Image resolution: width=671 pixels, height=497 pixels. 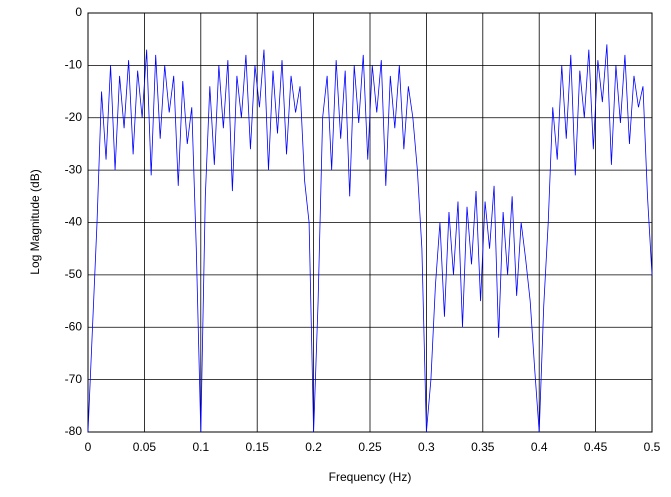 I want to click on y-tick-label: -30, so click(x=74, y=169).